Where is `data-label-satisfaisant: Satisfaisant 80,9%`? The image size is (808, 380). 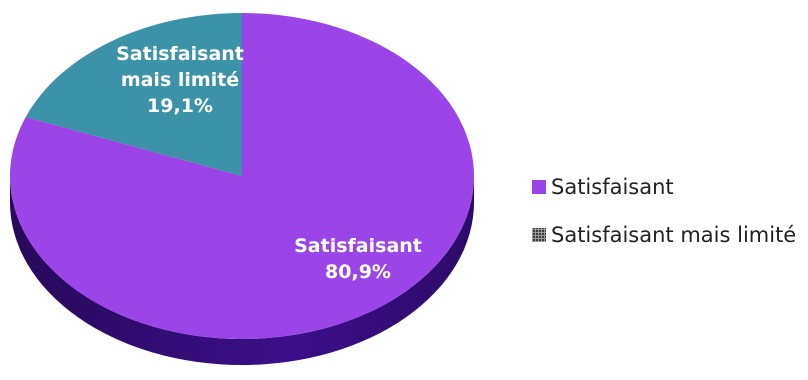 data-label-satisfaisant: Satisfaisant 80,9% is located at coordinates (358, 259).